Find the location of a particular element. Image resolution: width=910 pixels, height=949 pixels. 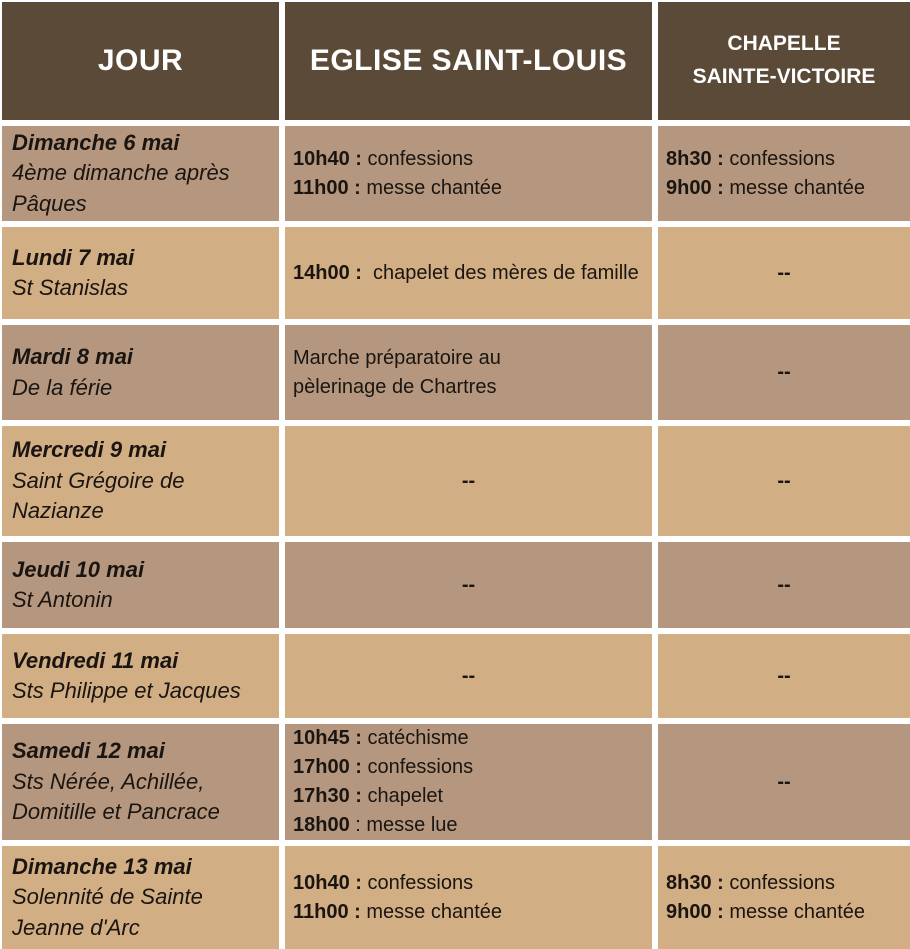

schedule-line: 14h00 : chapelet des mères de famille is located at coordinates (470, 273).